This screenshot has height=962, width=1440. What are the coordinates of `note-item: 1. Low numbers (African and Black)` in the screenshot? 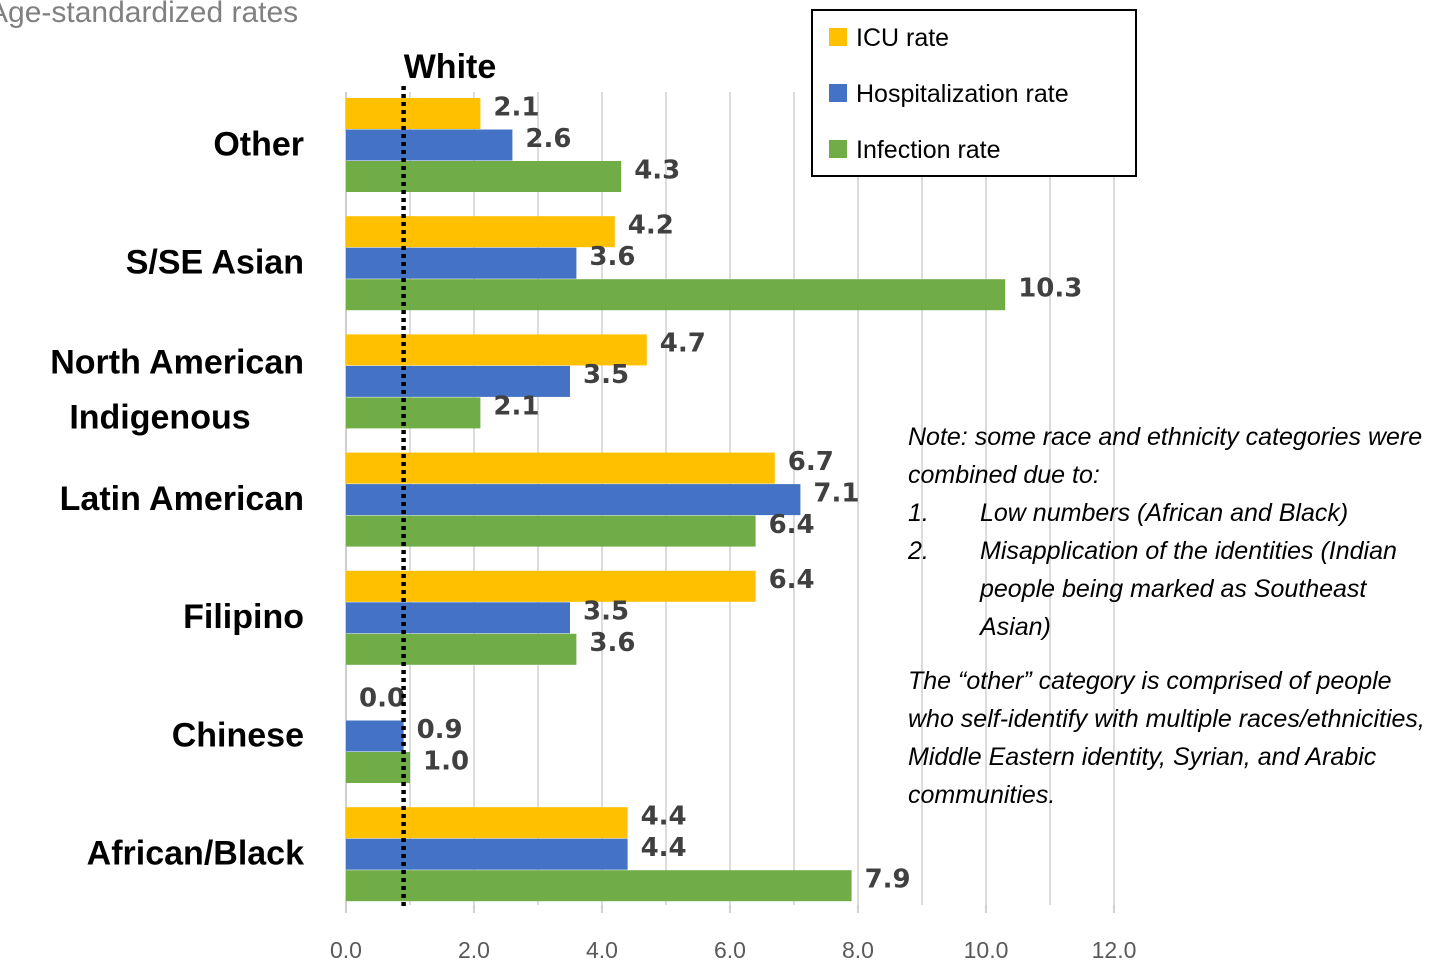 It's located at (1174, 513).